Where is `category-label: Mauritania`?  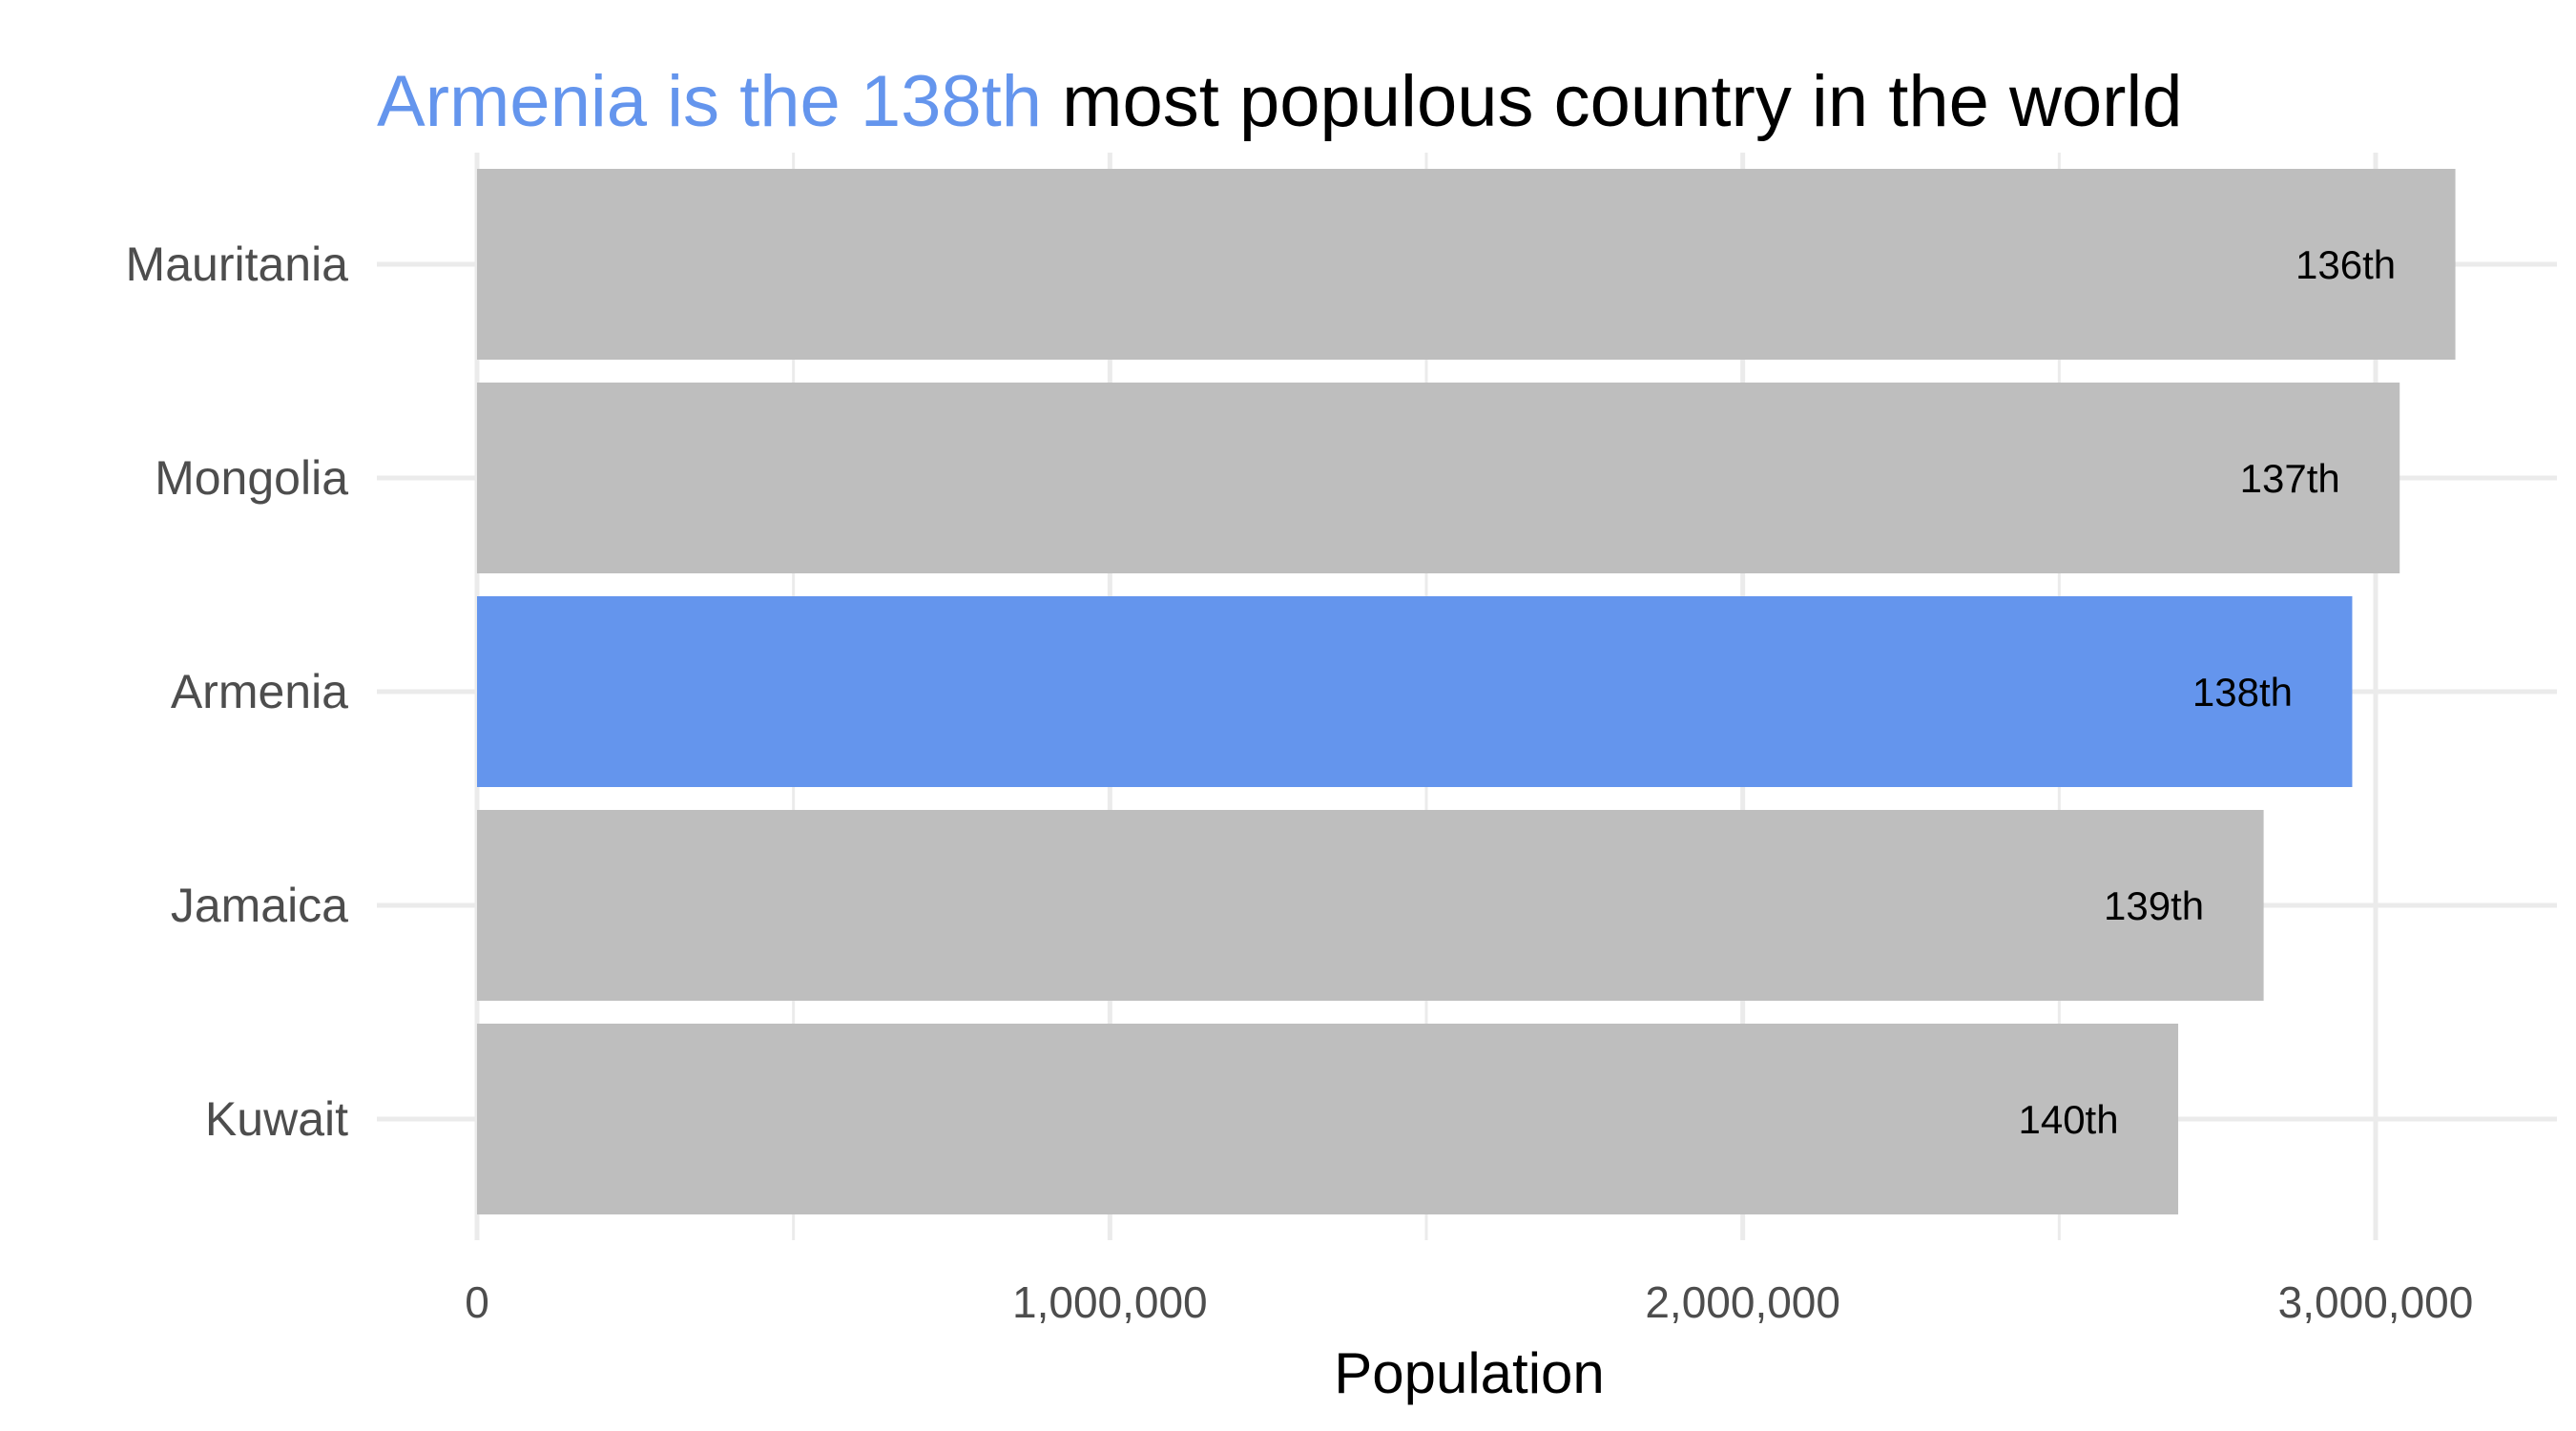
category-label: Mauritania is located at coordinates (237, 264).